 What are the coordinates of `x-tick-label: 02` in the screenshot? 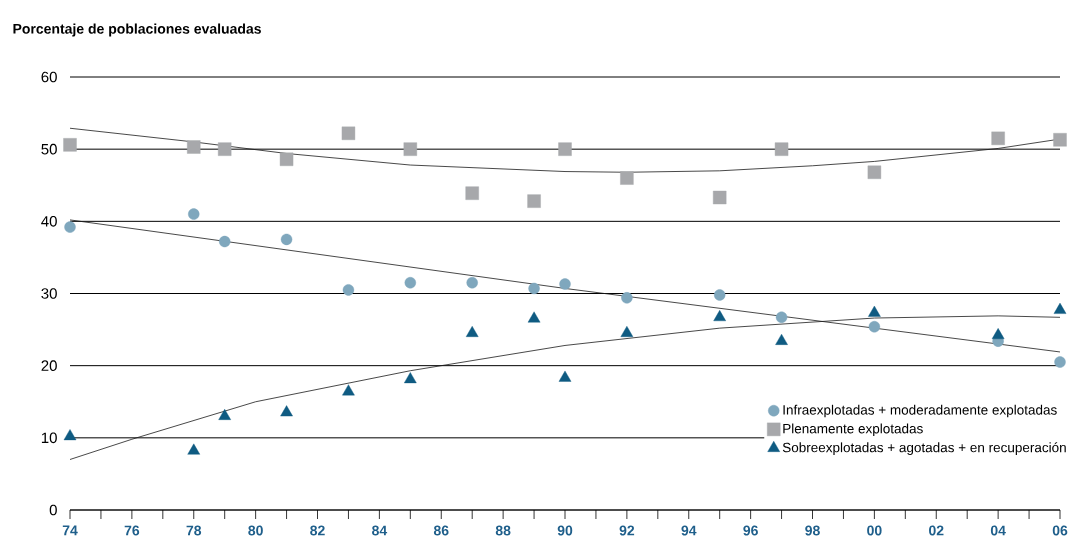 It's located at (936, 530).